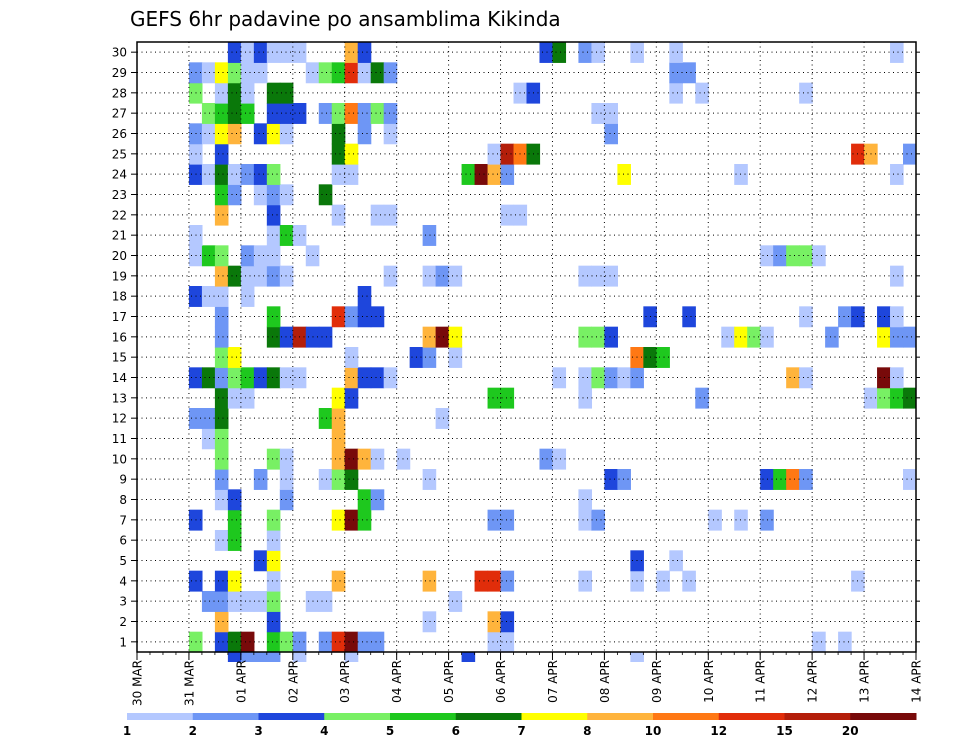  I want to click on y-tick-label: 8, so click(123, 500).